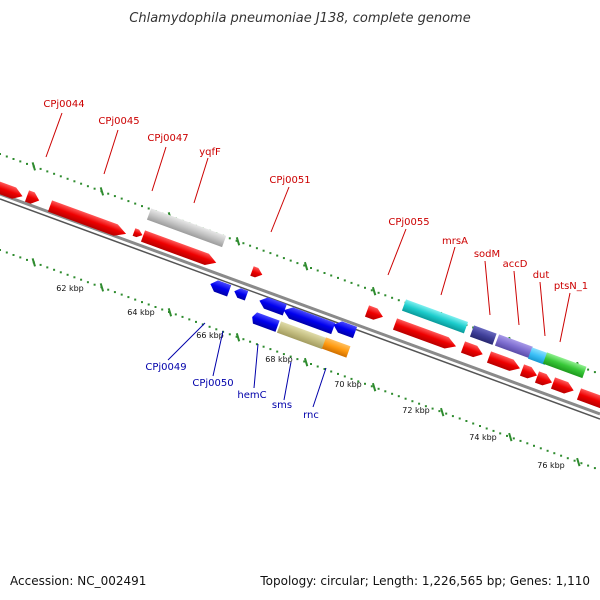 The height and width of the screenshot is (600, 600). Describe the element at coordinates (515, 264) in the screenshot. I see `gene-label: accD` at that location.